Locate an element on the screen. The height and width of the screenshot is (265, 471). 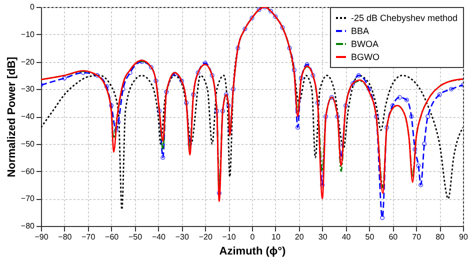
x-tick-label: 60 is located at coordinates (393, 237).